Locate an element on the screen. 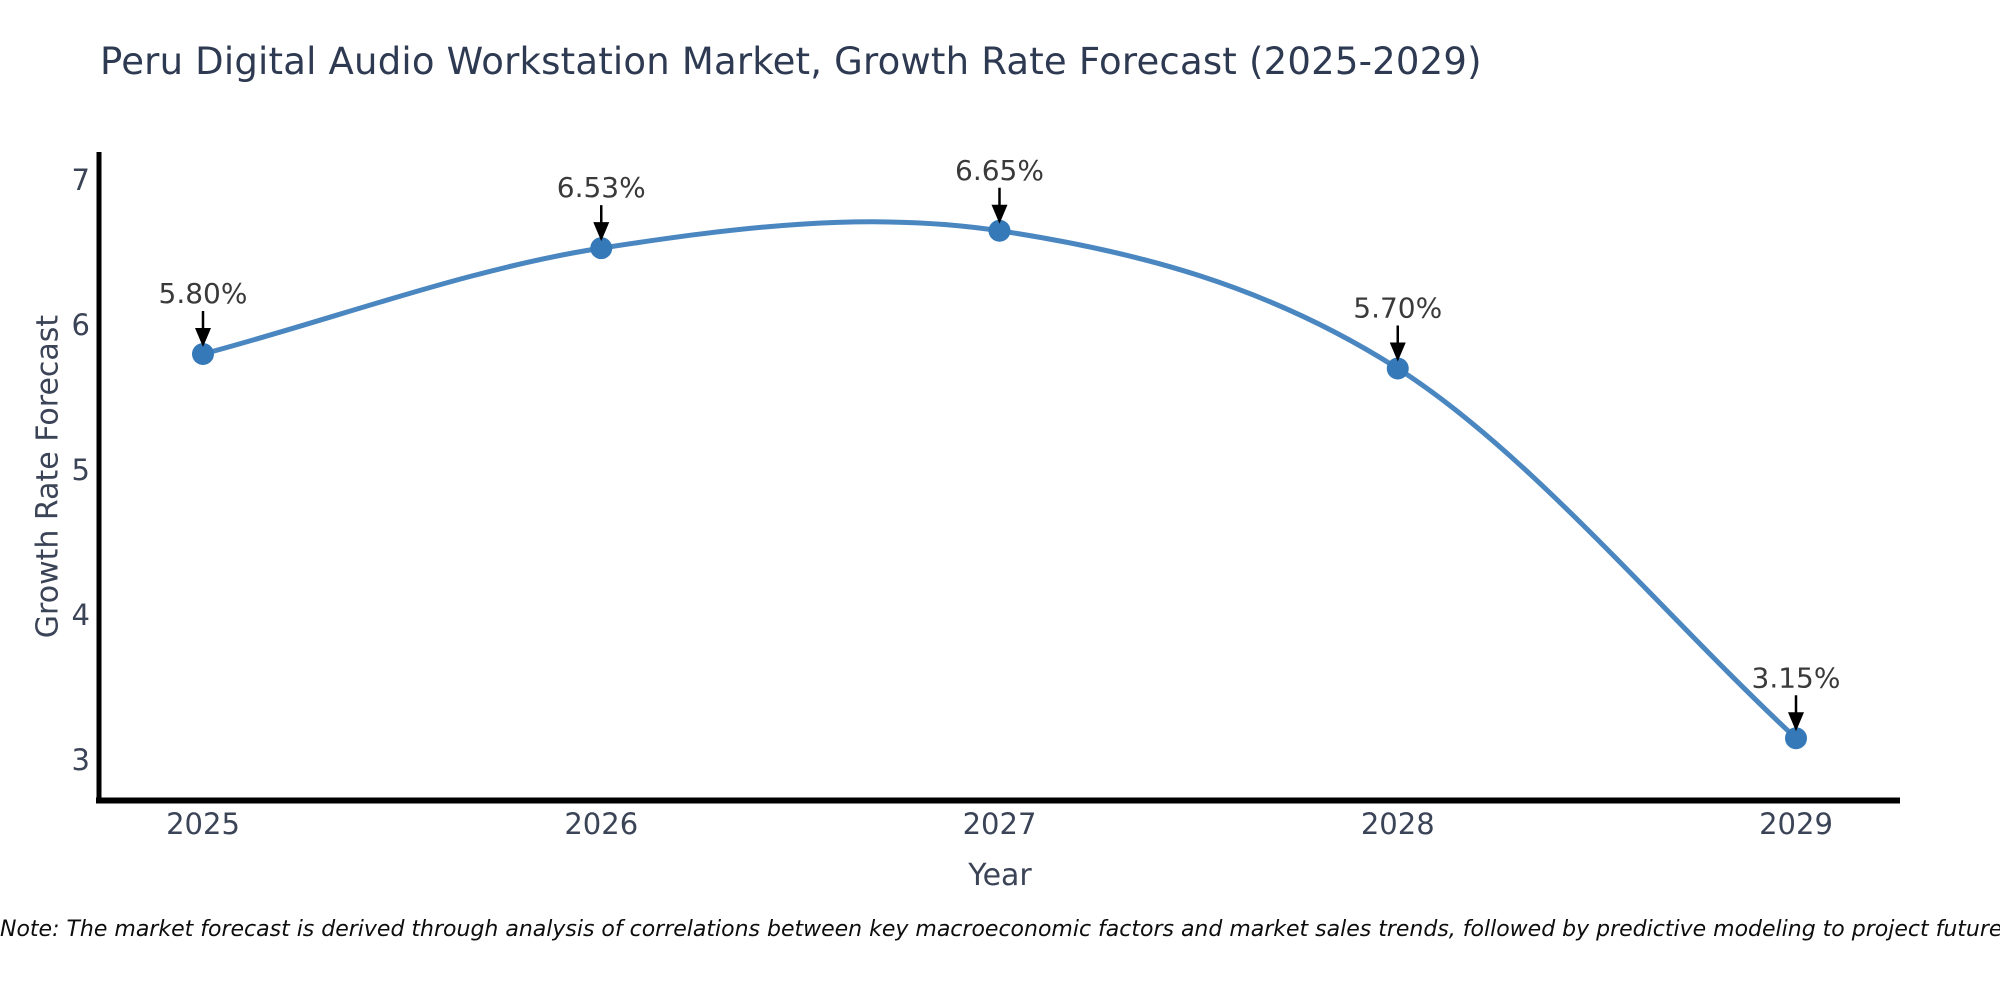  y-tick-label: 3 is located at coordinates (81, 760).